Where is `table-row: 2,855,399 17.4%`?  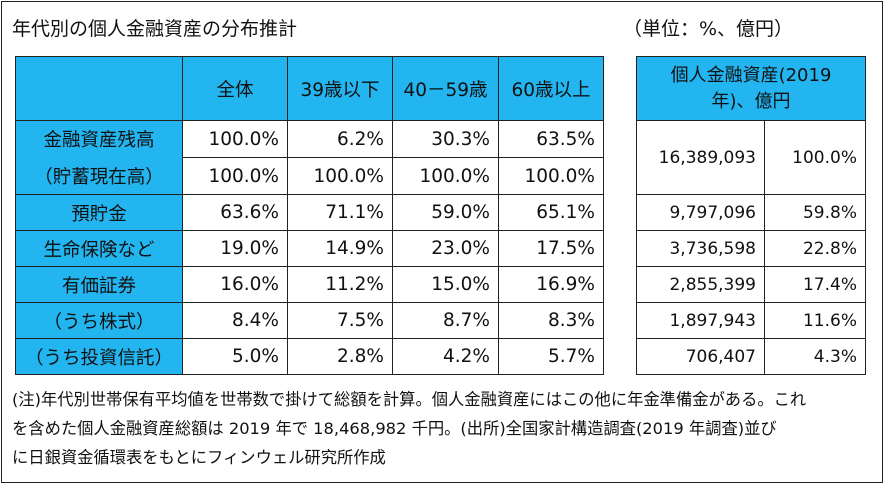 table-row: 2,855,399 17.4% is located at coordinates (751, 284).